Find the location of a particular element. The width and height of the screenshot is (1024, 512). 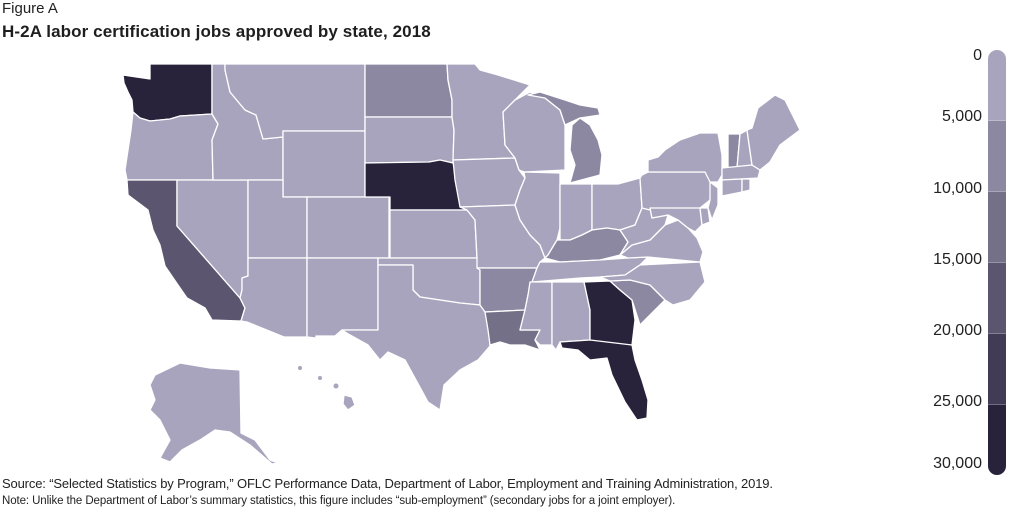

state-fl is located at coordinates (604, 380).